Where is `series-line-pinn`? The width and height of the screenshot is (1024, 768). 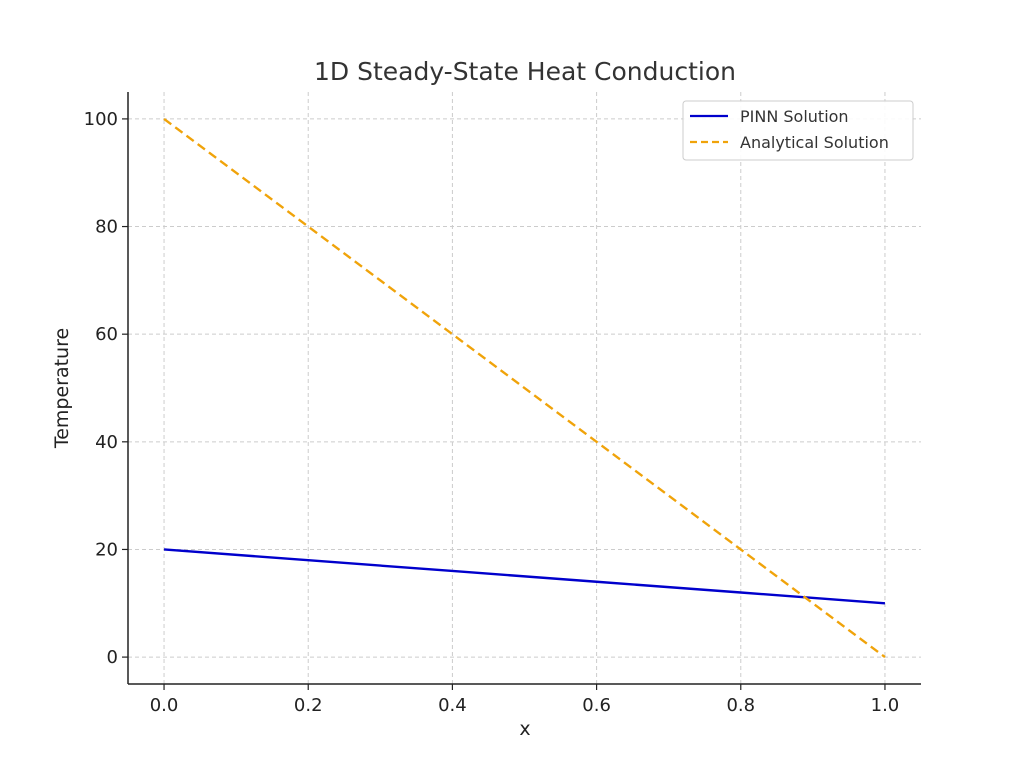
series-line-pinn is located at coordinates (524, 576).